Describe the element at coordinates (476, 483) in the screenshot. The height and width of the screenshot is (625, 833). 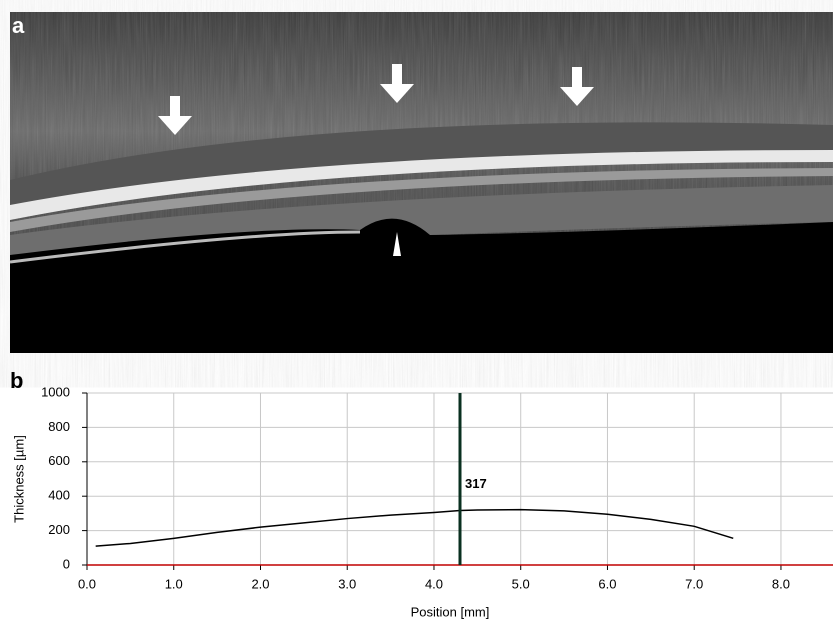
I see `marker-value-label: 317` at that location.